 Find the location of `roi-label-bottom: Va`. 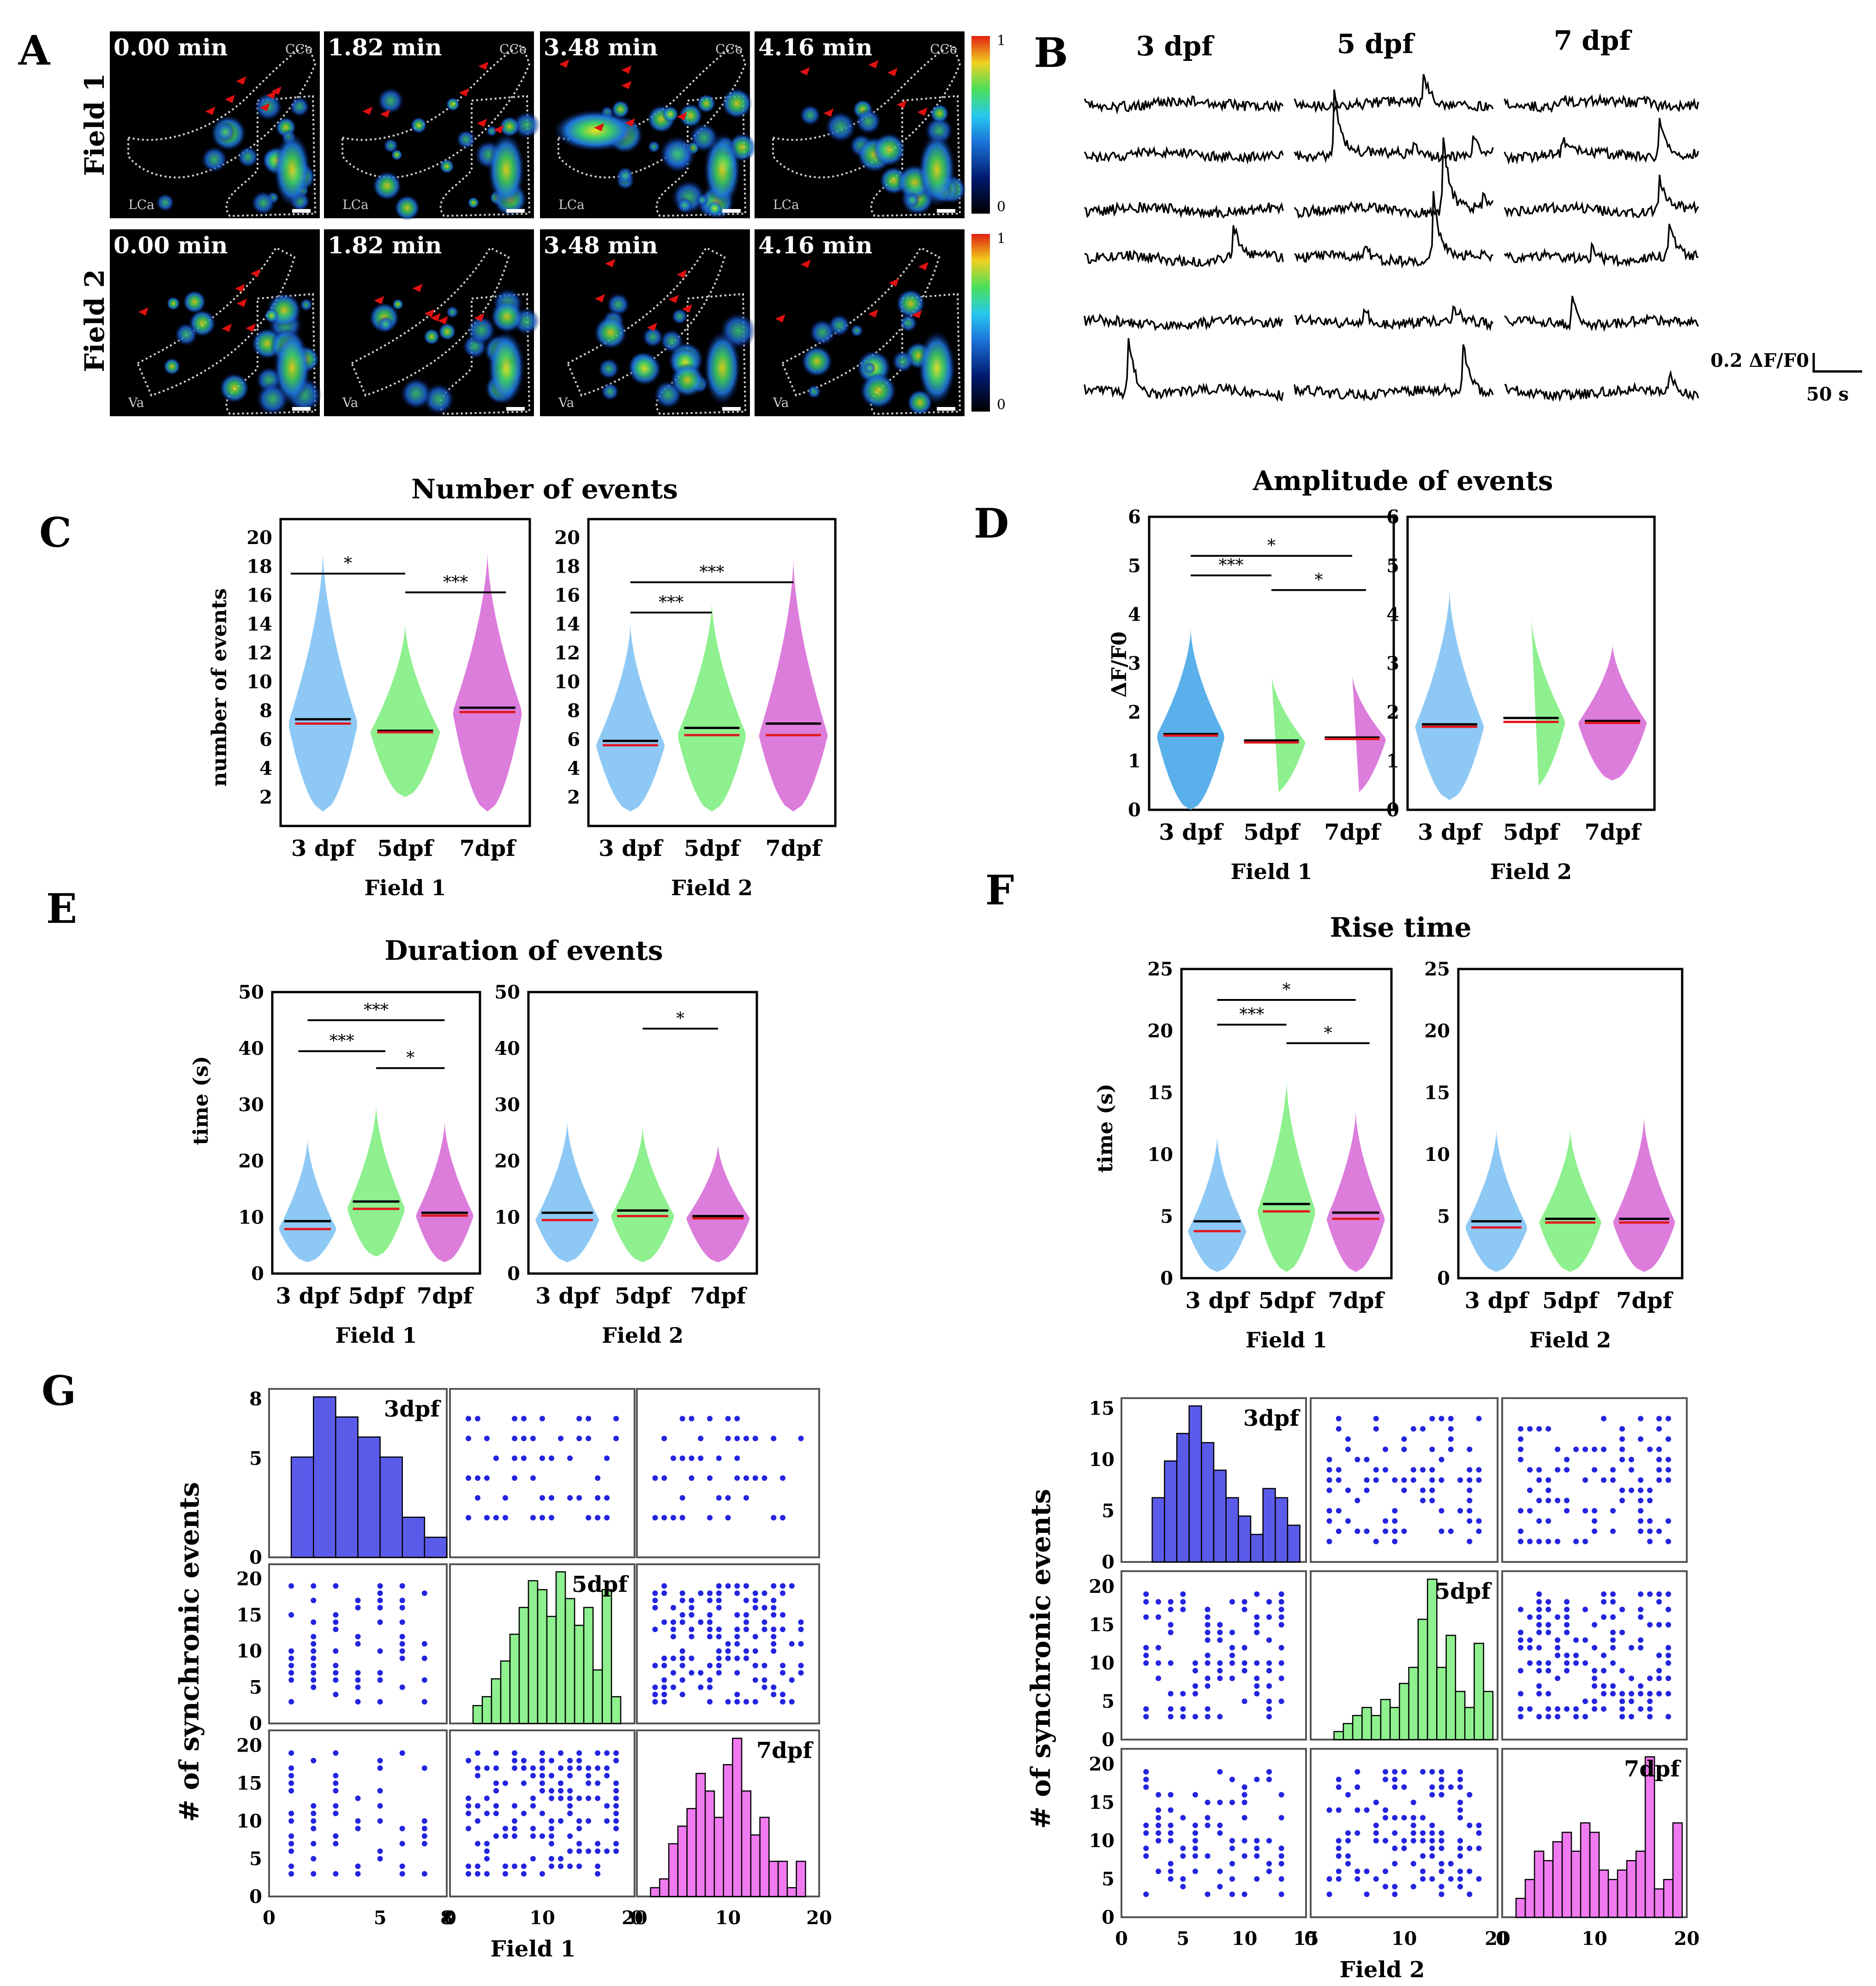

roi-label-bottom: Va is located at coordinates (350, 402).